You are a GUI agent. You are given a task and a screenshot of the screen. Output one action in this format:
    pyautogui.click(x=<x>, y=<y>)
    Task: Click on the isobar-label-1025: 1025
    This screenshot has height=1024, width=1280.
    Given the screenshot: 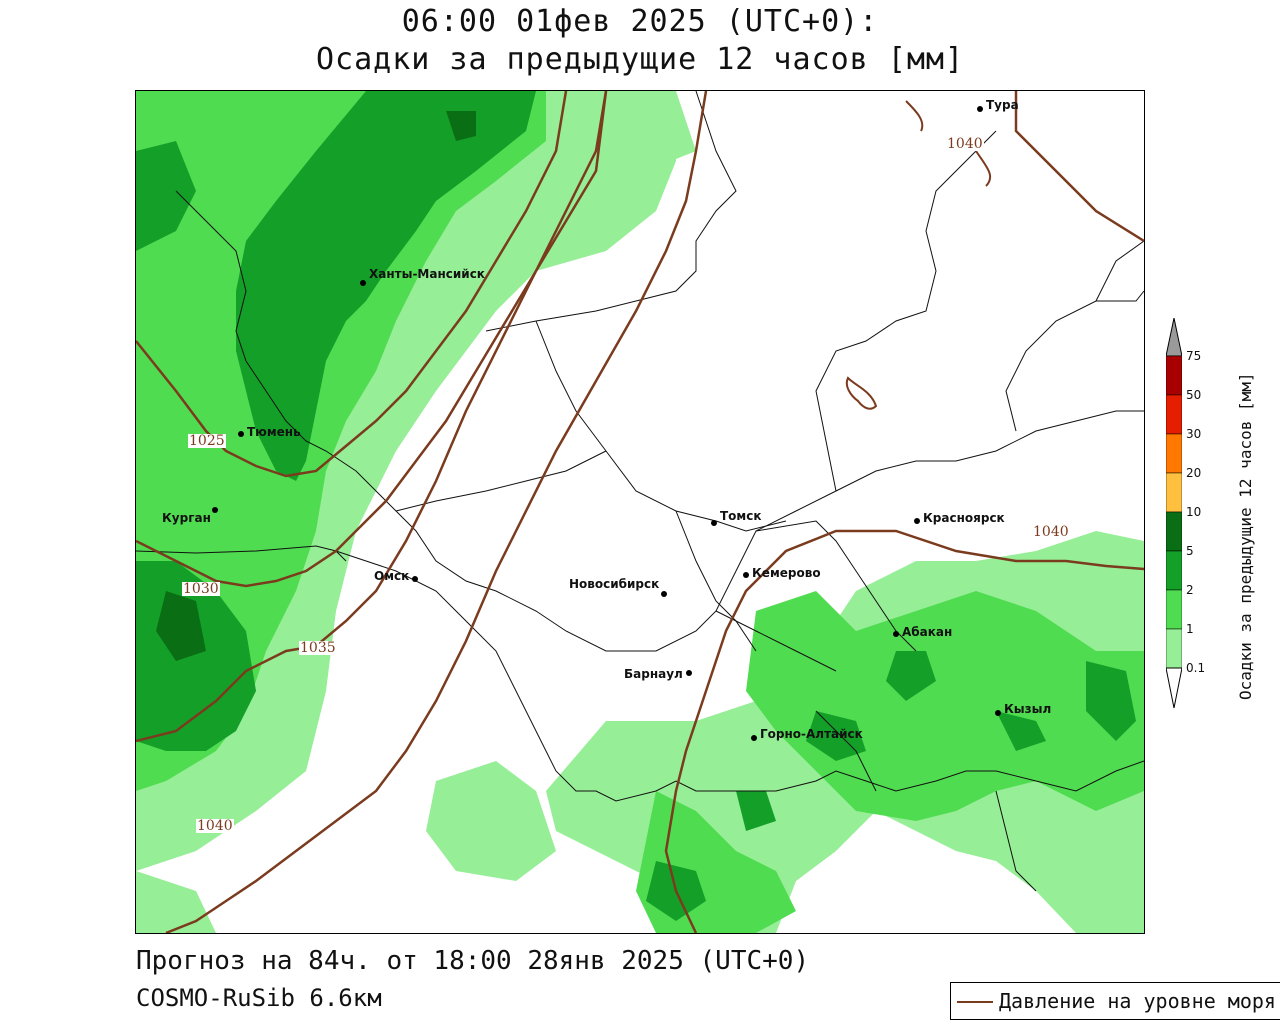 What is the action you would take?
    pyautogui.click(x=207, y=441)
    